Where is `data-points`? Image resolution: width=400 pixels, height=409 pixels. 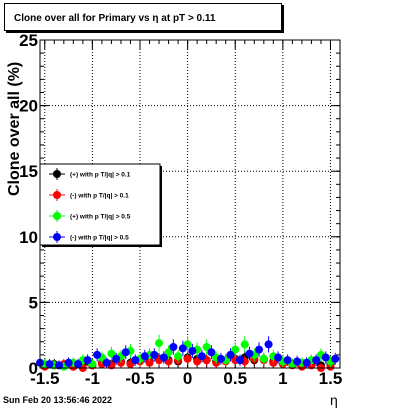
data-points is located at coordinates (188, 353).